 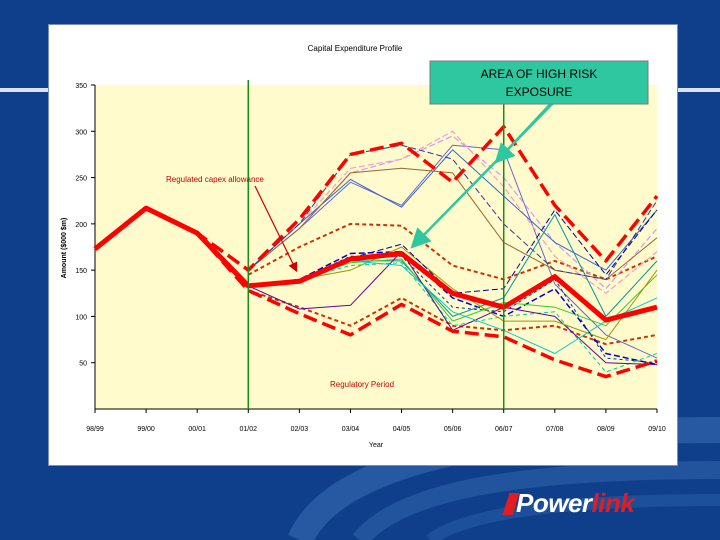 I want to click on high-risk-label-line1: AREA OF HIGH RISK, so click(x=539, y=74).